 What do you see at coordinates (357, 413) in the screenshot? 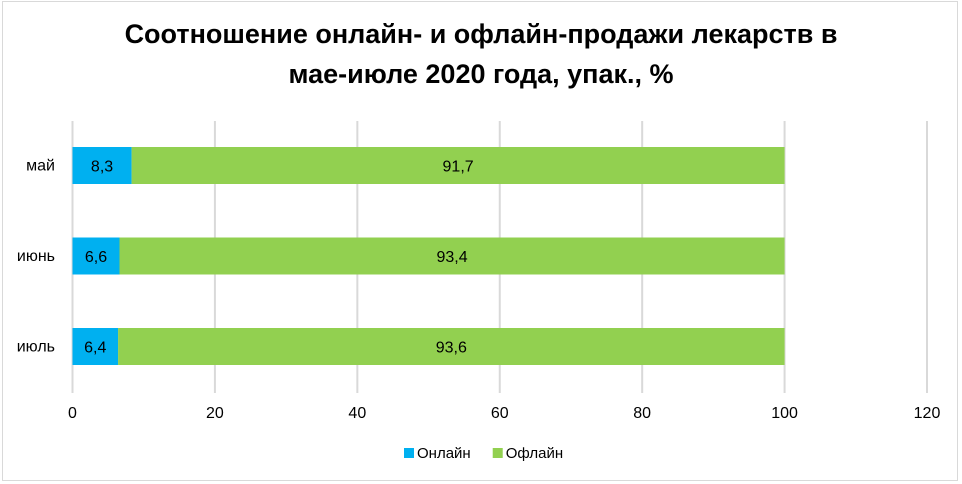
I see `x-tick-label: 40` at bounding box center [357, 413].